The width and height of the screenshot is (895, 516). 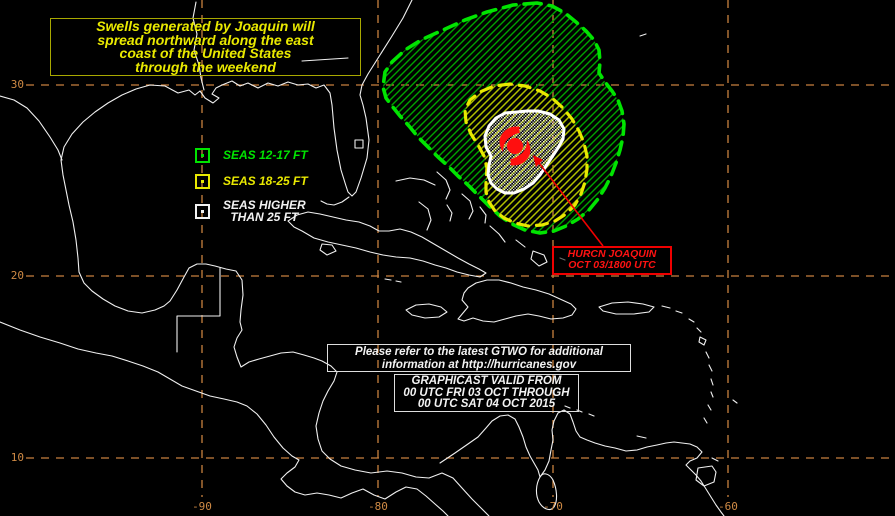 I want to click on jamaica-path, so click(x=426, y=311).